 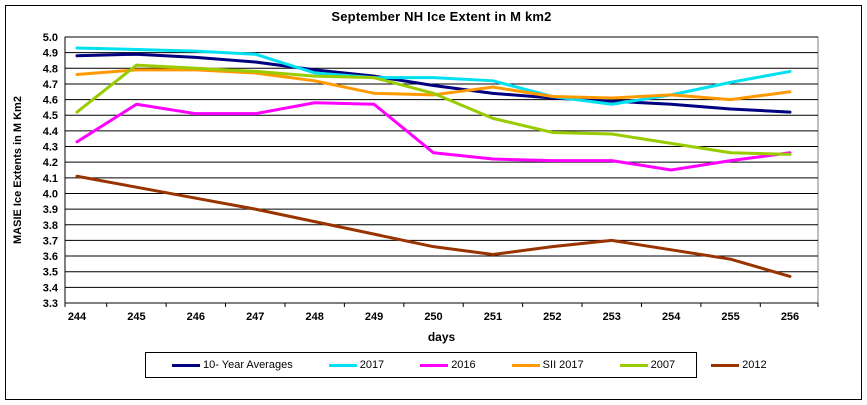 What do you see at coordinates (441, 16) in the screenshot?
I see `chart-title: September NH Ice Extent in M km2` at bounding box center [441, 16].